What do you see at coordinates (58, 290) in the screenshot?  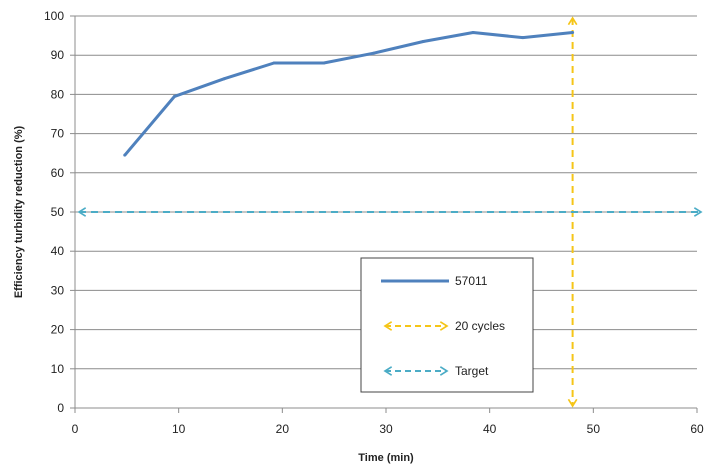 I see `y-tick-label: 30` at bounding box center [58, 290].